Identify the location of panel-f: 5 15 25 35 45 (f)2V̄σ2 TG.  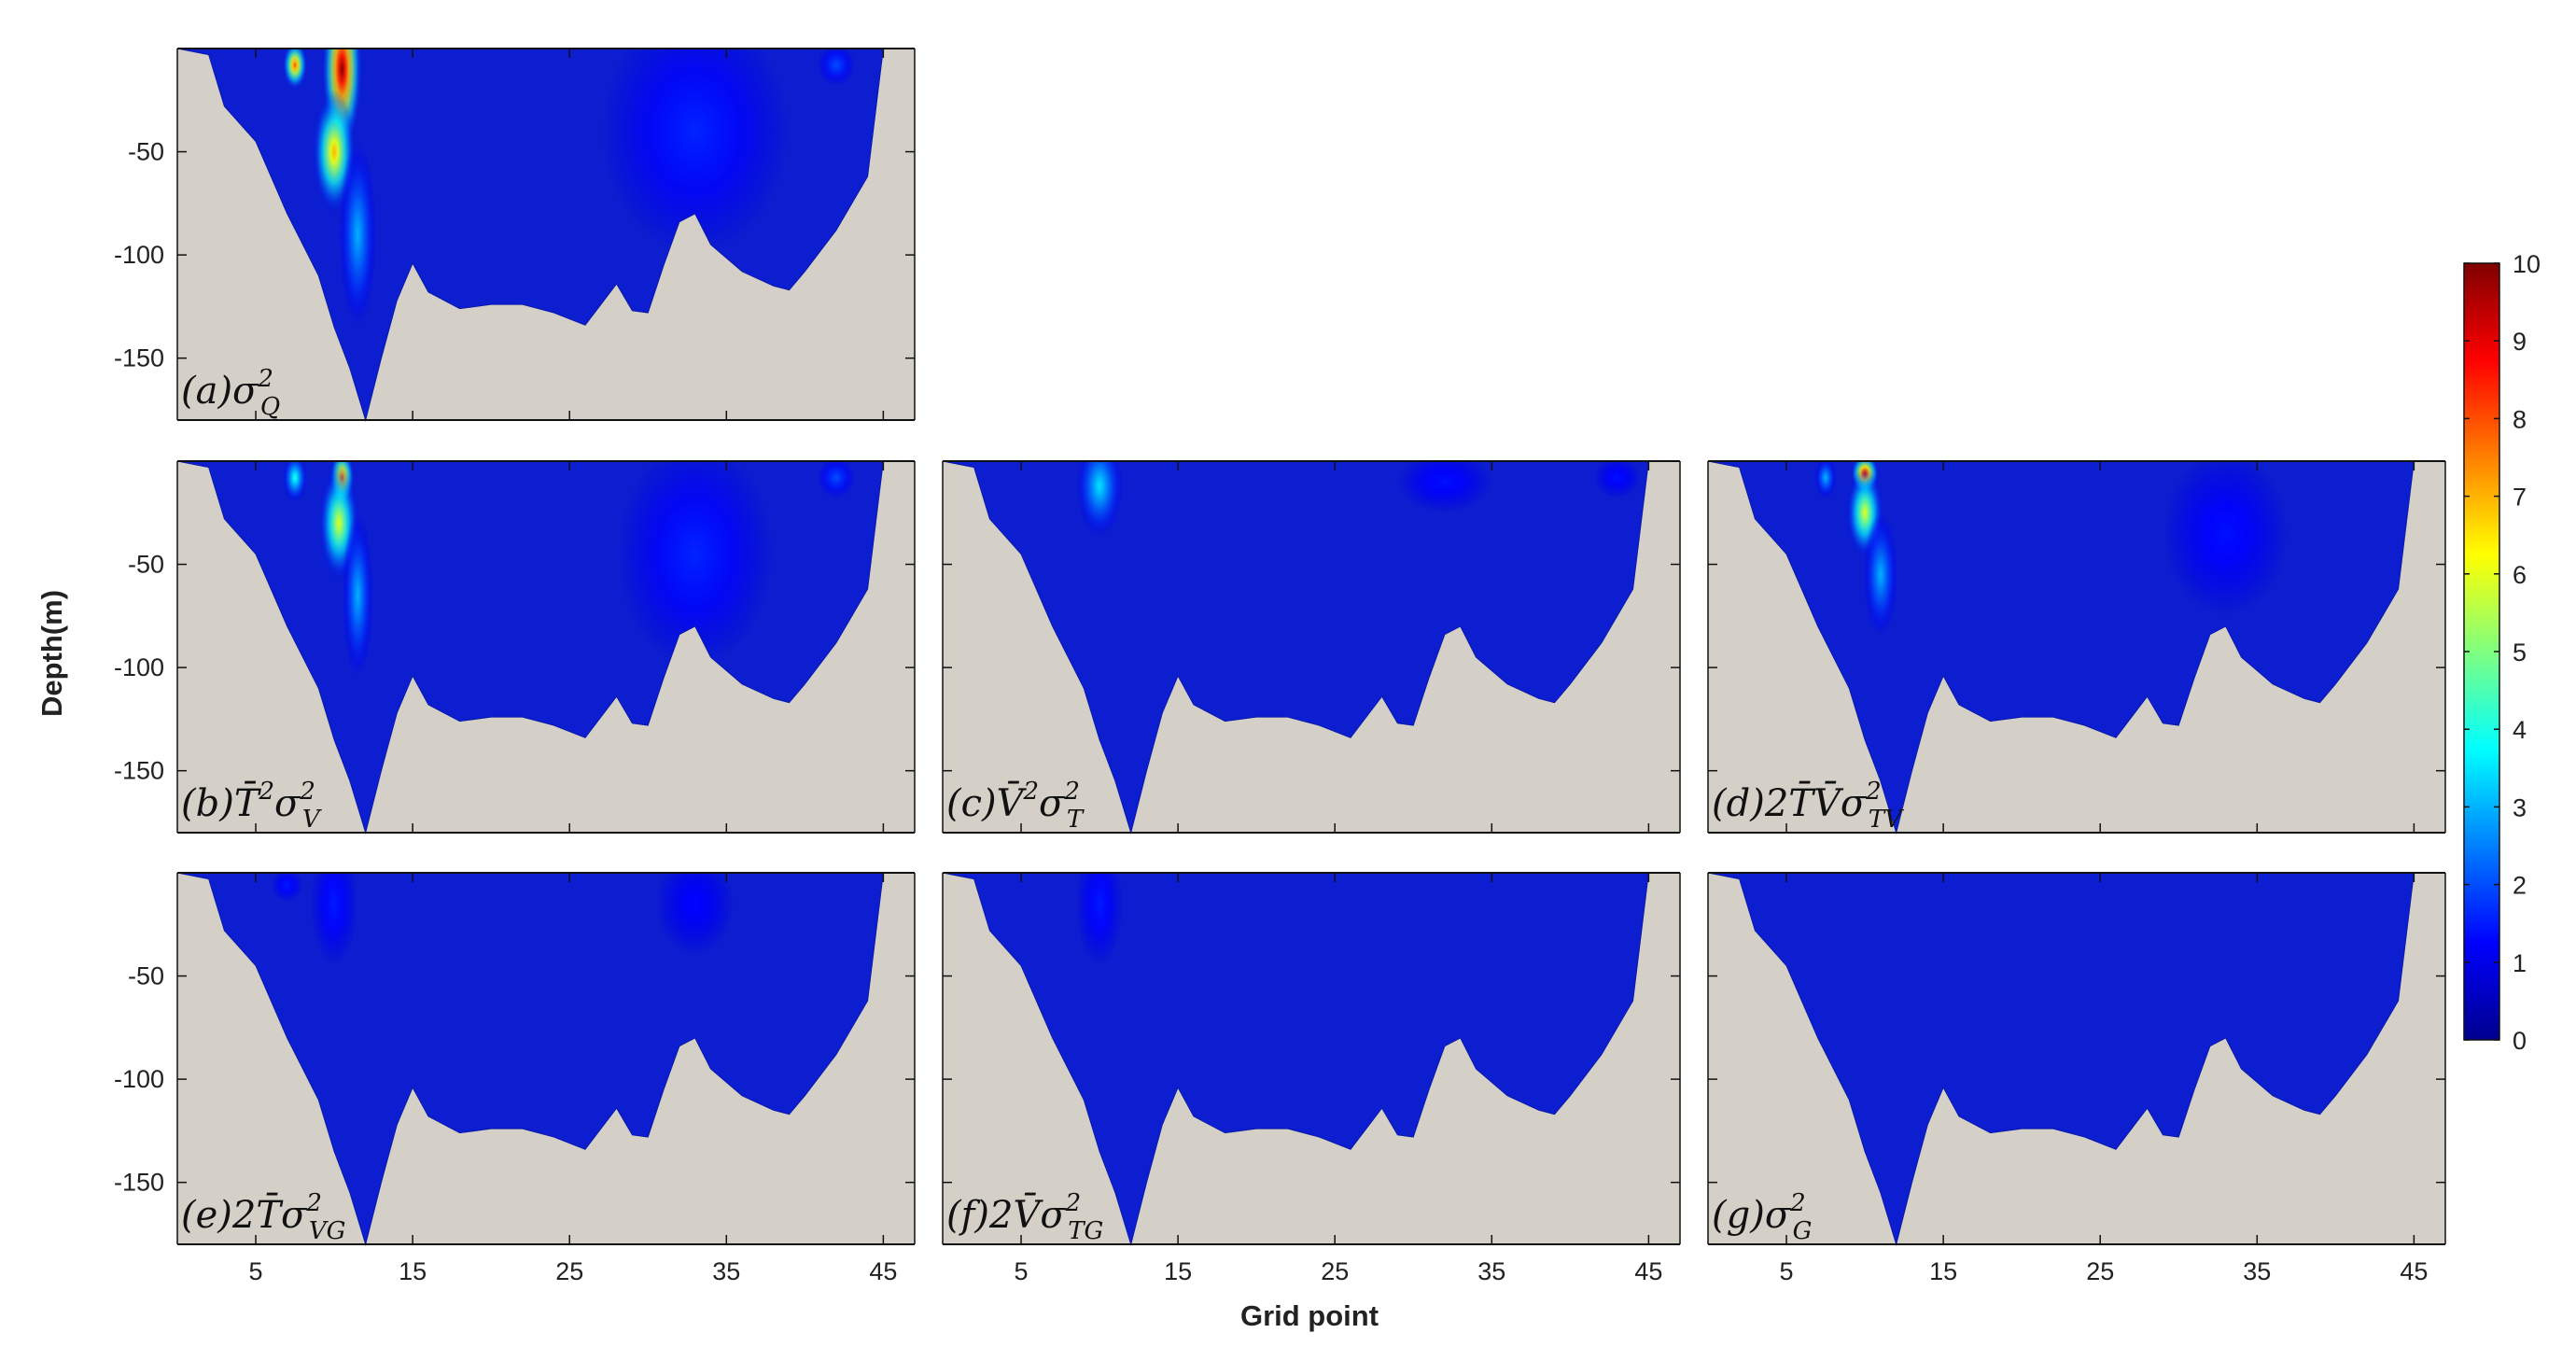
(1311, 1078).